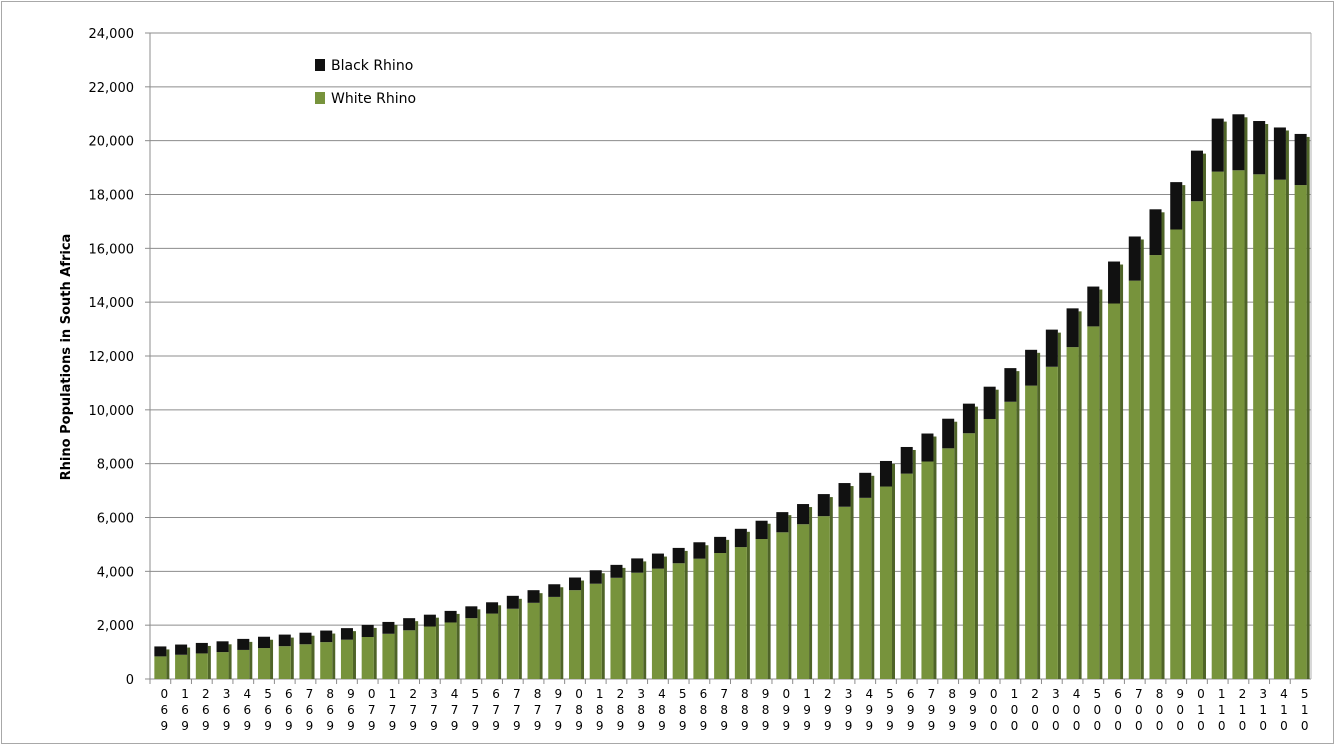 The height and width of the screenshot is (747, 1337). What do you see at coordinates (761, 609) in the screenshot?
I see `bar-white-rhino-1989` at bounding box center [761, 609].